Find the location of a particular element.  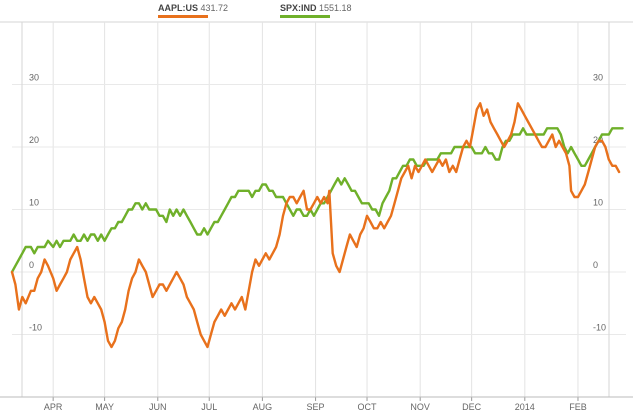

legend-series-name: SPX:IND is located at coordinates (298, 8).